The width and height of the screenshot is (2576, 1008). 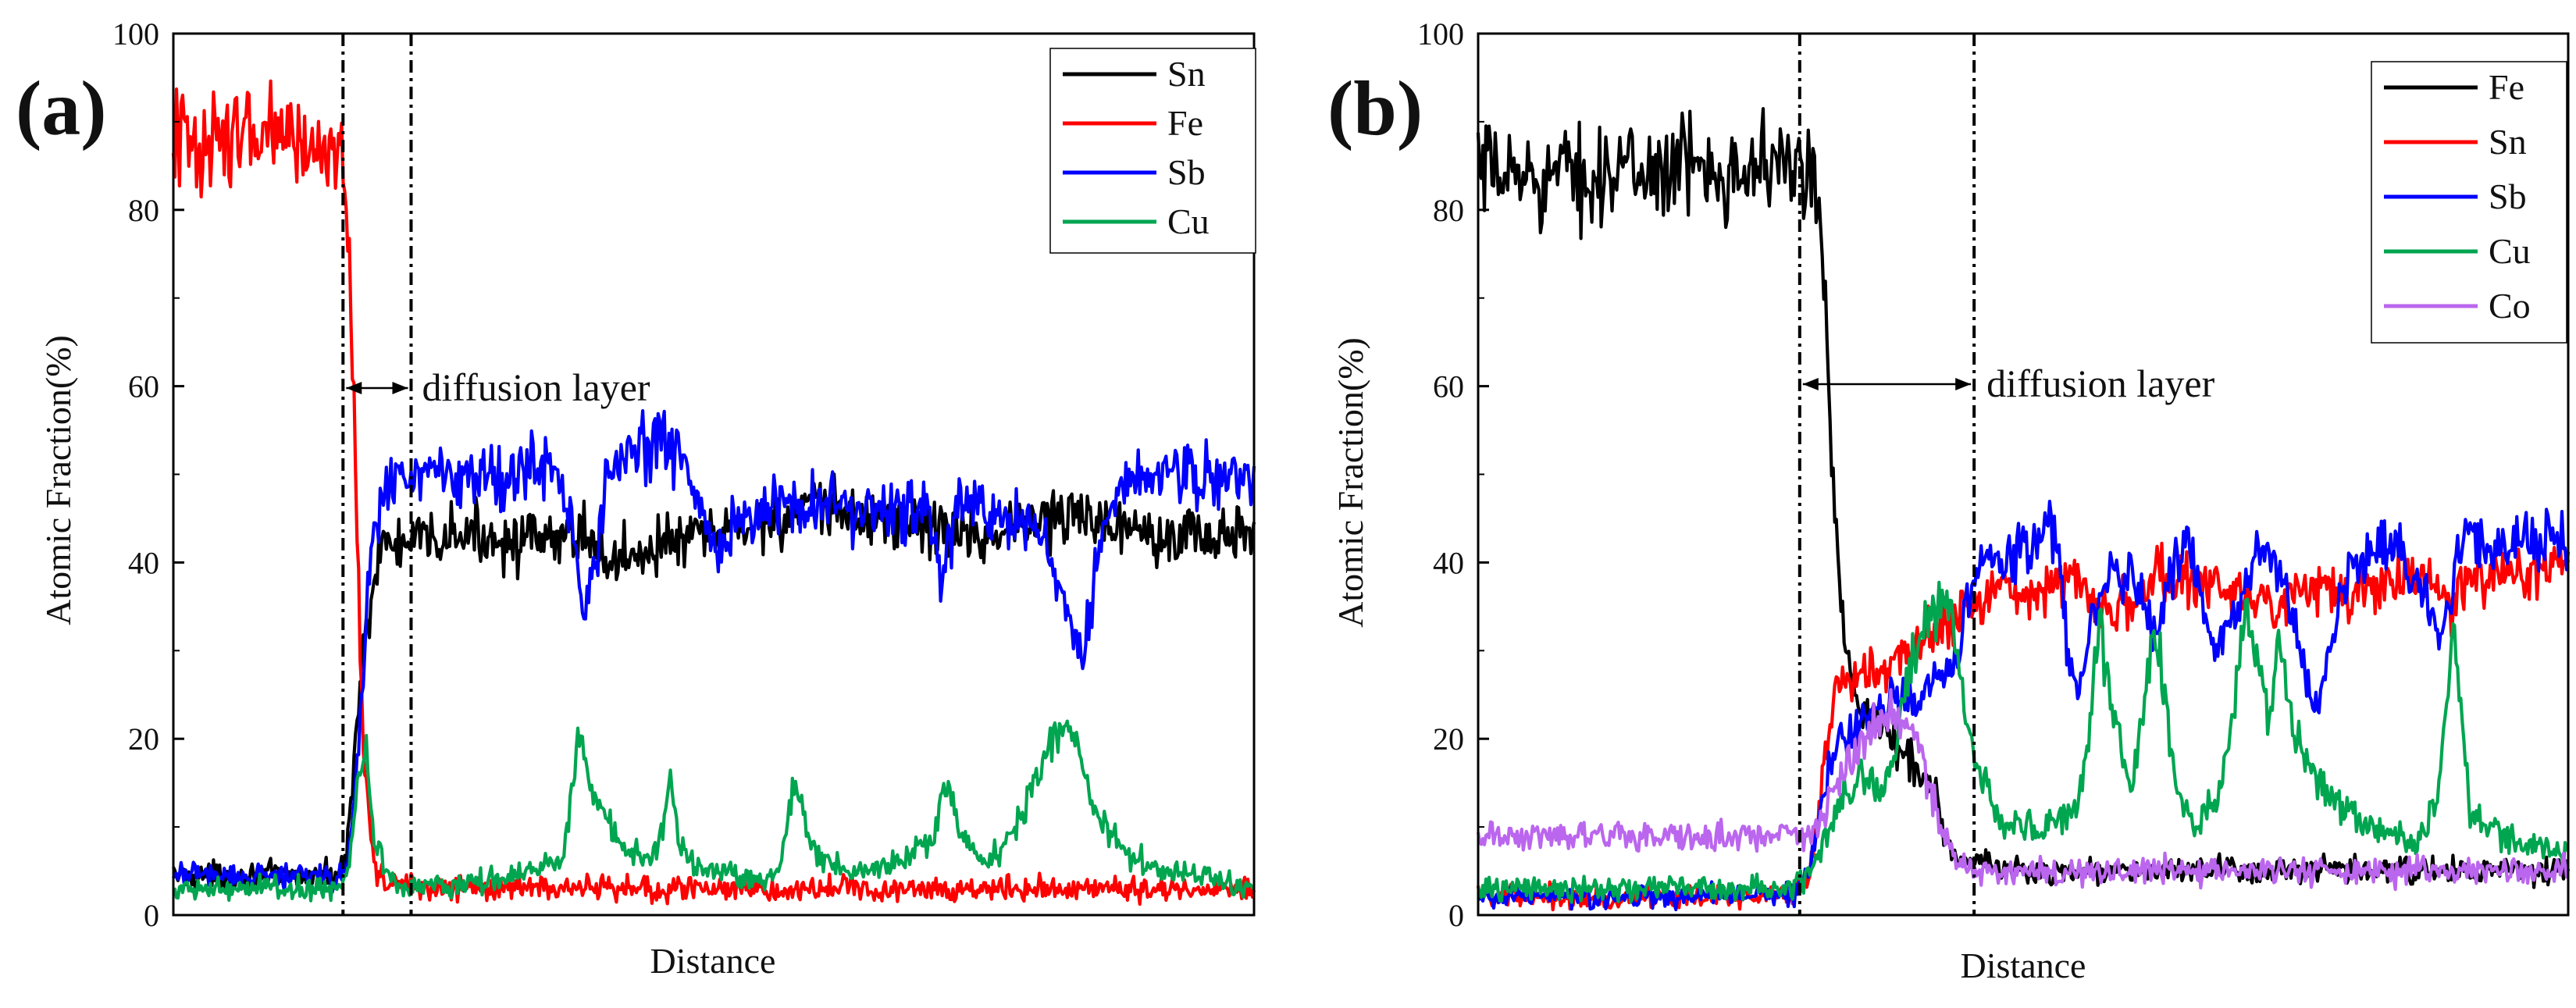 What do you see at coordinates (377, 388) in the screenshot?
I see `arrow-heads` at bounding box center [377, 388].